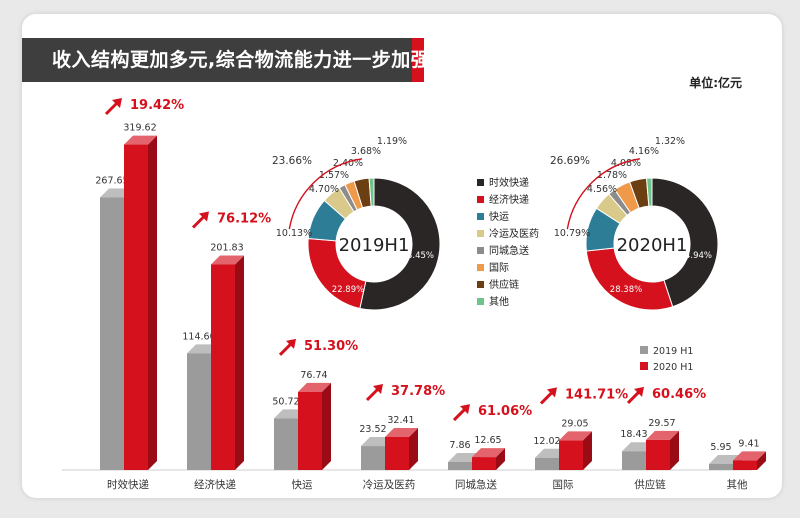 The height and width of the screenshot is (518, 800). Describe the element at coordinates (626, 163) in the screenshot. I see `donut-2020-slice-label-5: 4.08%` at that location.